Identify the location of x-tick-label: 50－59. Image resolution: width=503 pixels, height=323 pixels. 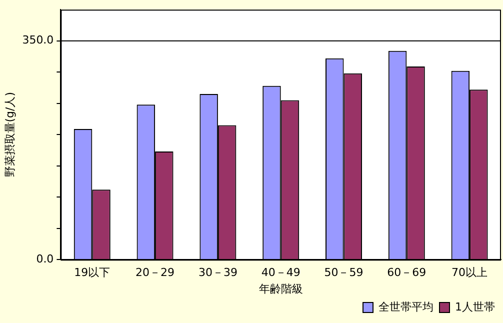
(344, 273).